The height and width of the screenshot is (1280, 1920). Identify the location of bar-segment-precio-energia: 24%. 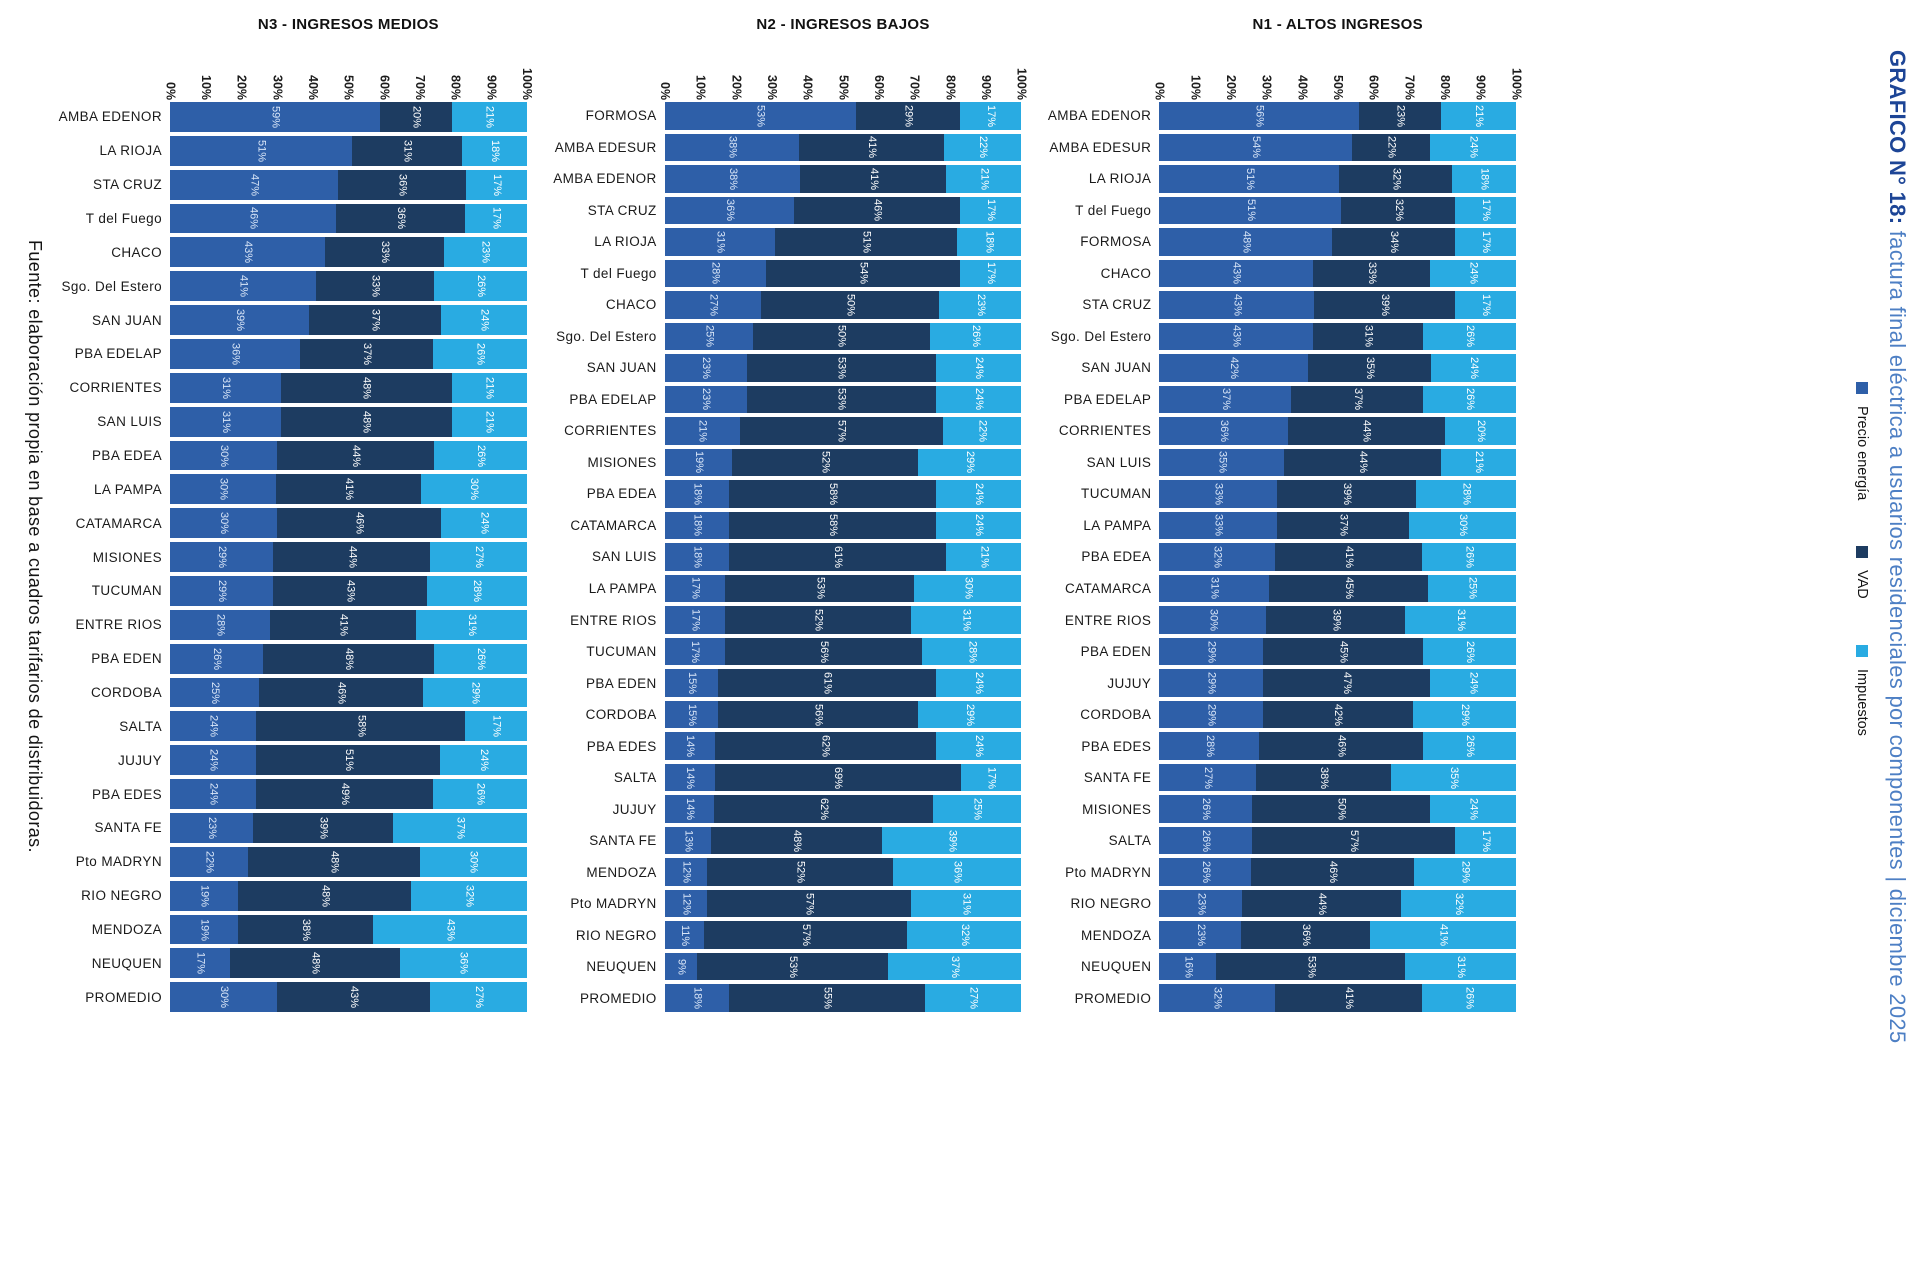
(213, 794).